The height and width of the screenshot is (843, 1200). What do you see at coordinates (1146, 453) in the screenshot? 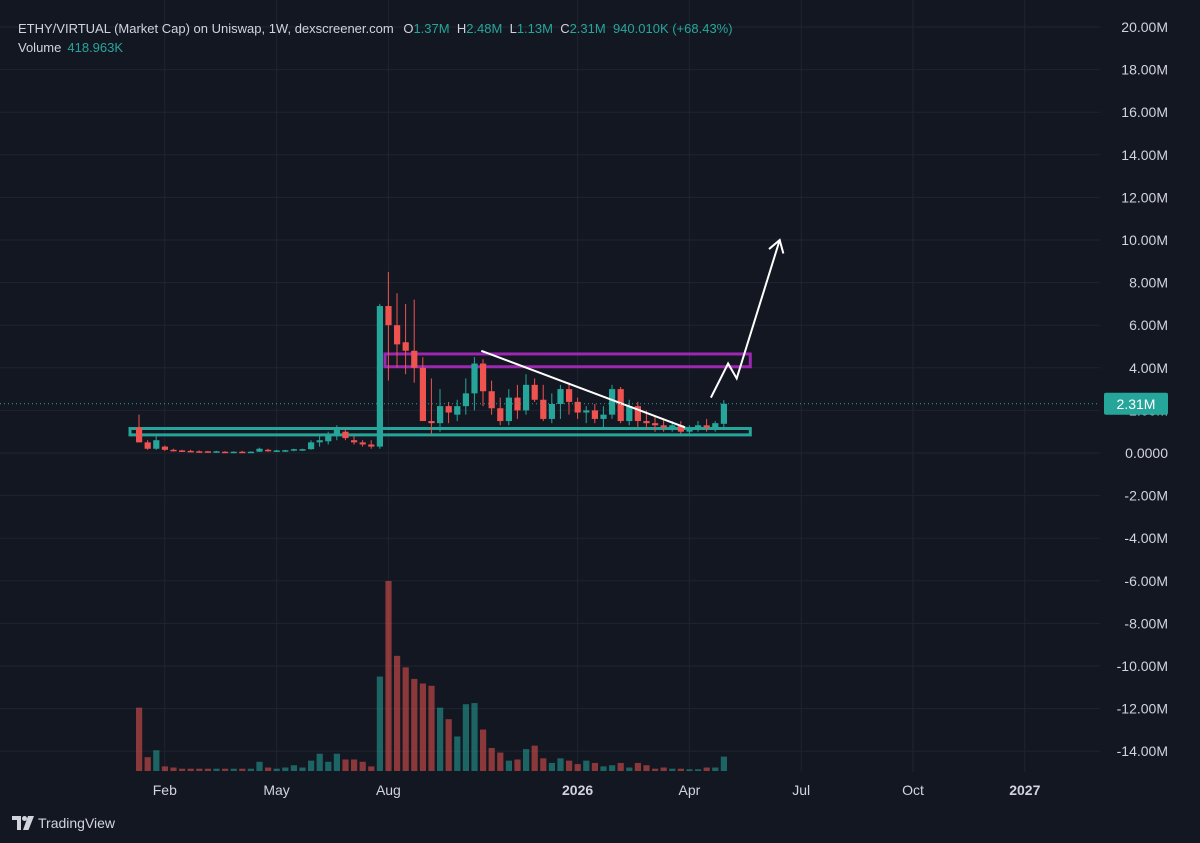
I see `y-tick-label-10: 0.0000` at bounding box center [1146, 453].